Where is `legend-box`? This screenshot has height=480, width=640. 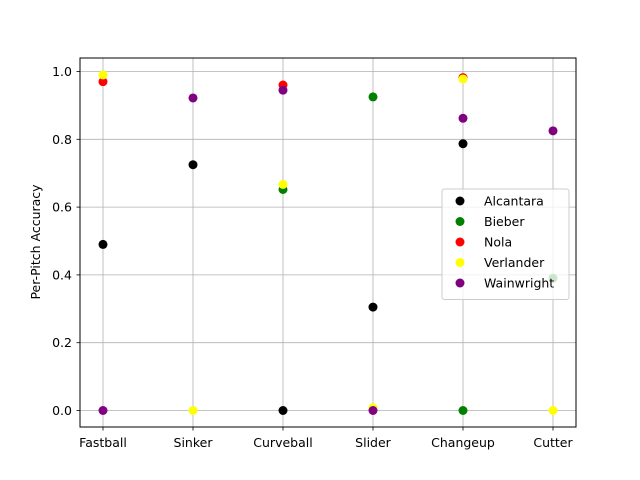 legend-box is located at coordinates (505, 244).